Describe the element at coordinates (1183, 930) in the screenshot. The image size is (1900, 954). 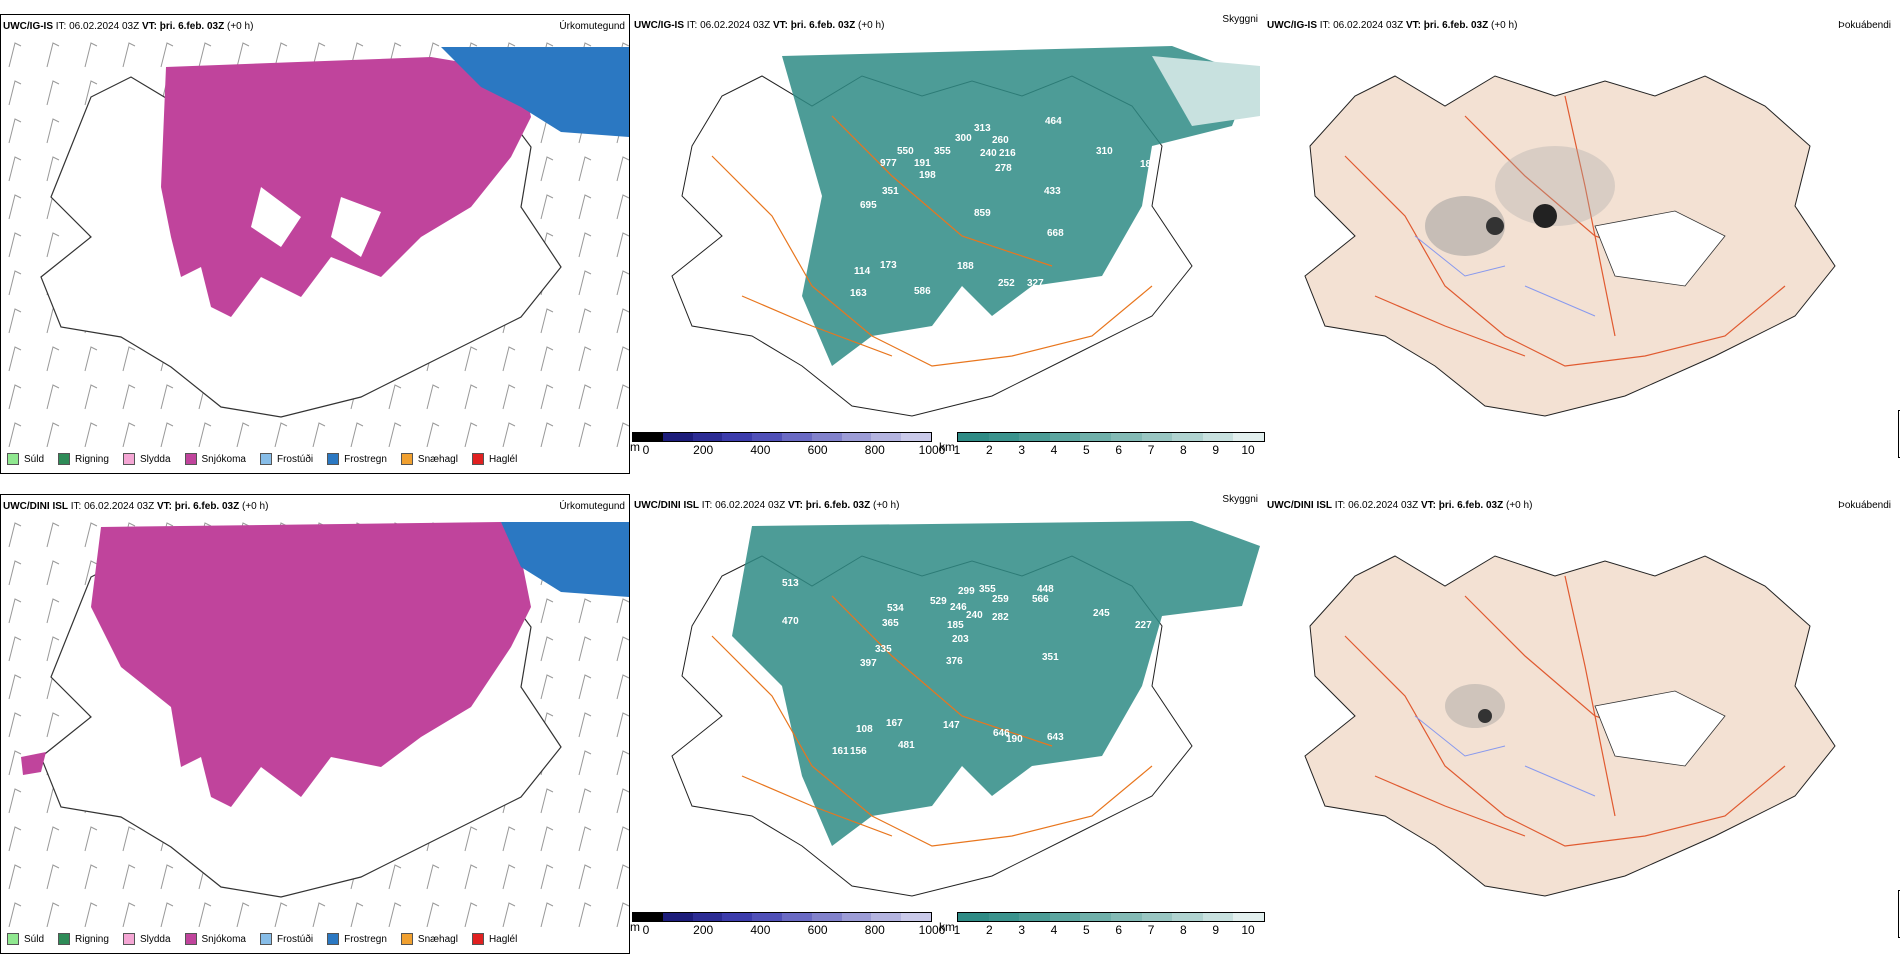
I see `colorbar-tick: 8` at that location.